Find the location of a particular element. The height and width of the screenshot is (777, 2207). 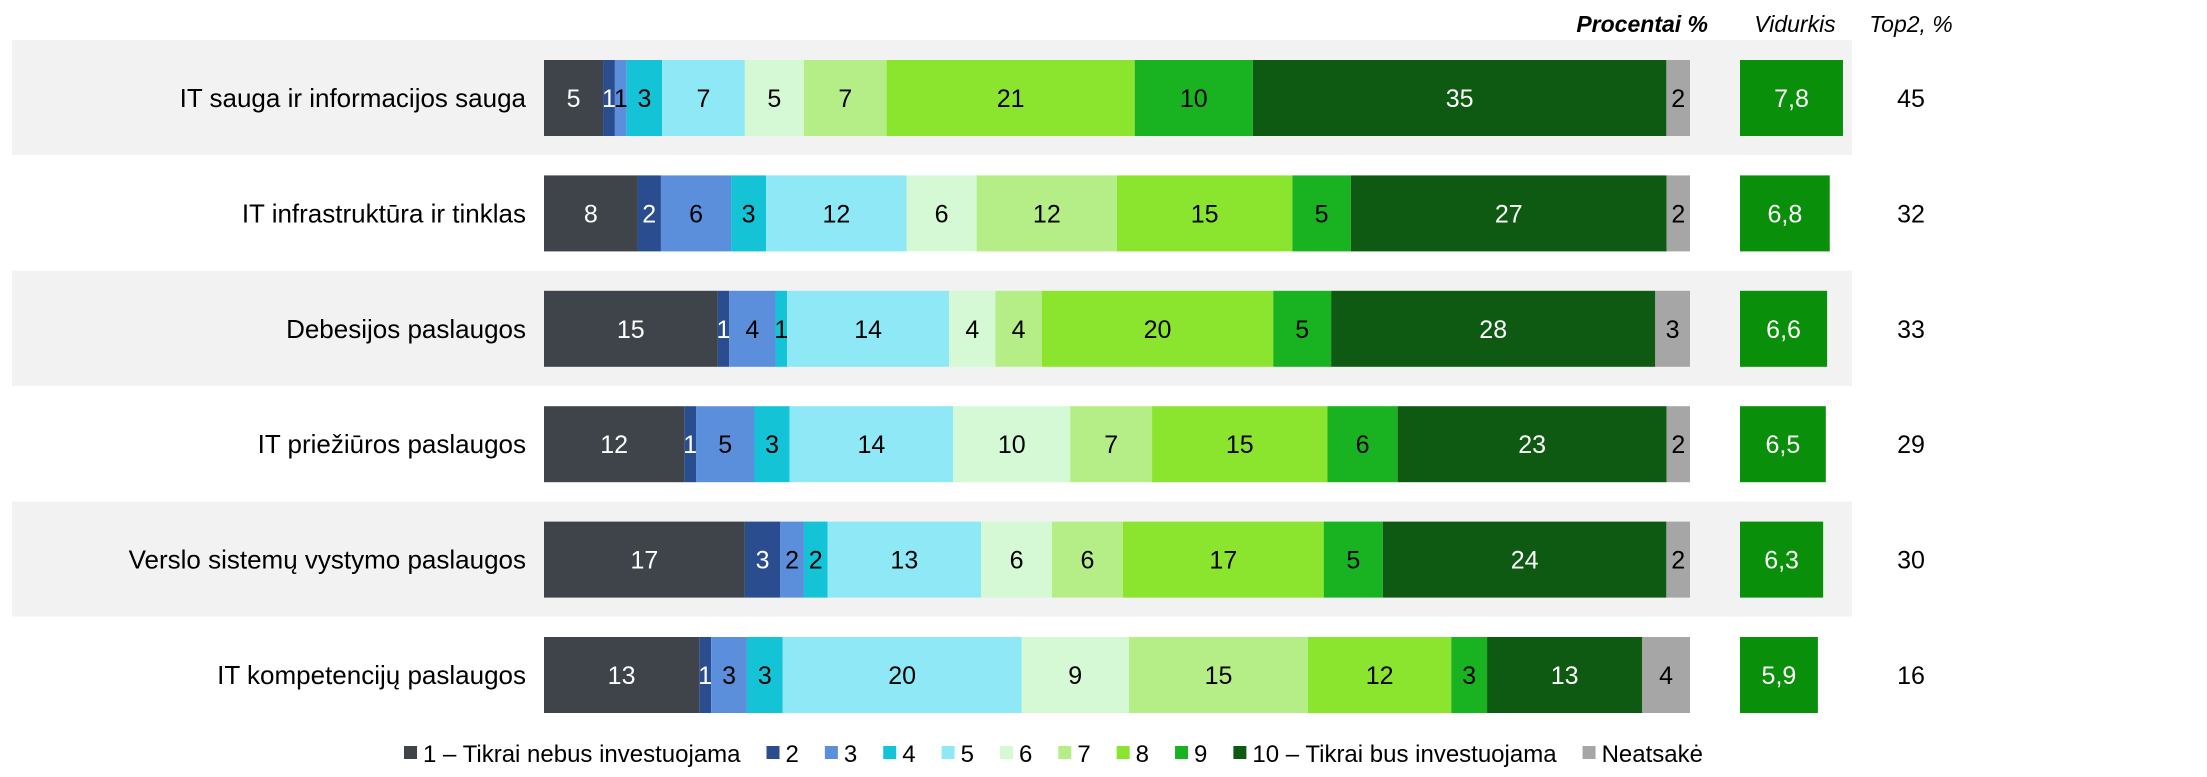

segment-label: 28 is located at coordinates (1493, 330).